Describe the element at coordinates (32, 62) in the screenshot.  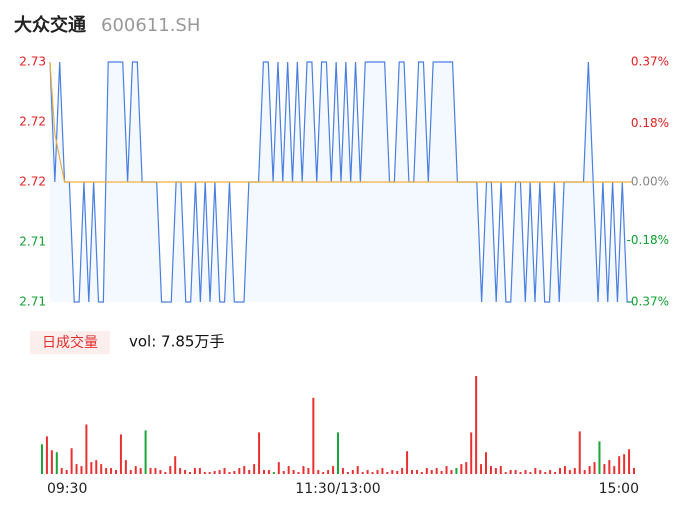
I see `y-tick-label: 2.73` at that location.